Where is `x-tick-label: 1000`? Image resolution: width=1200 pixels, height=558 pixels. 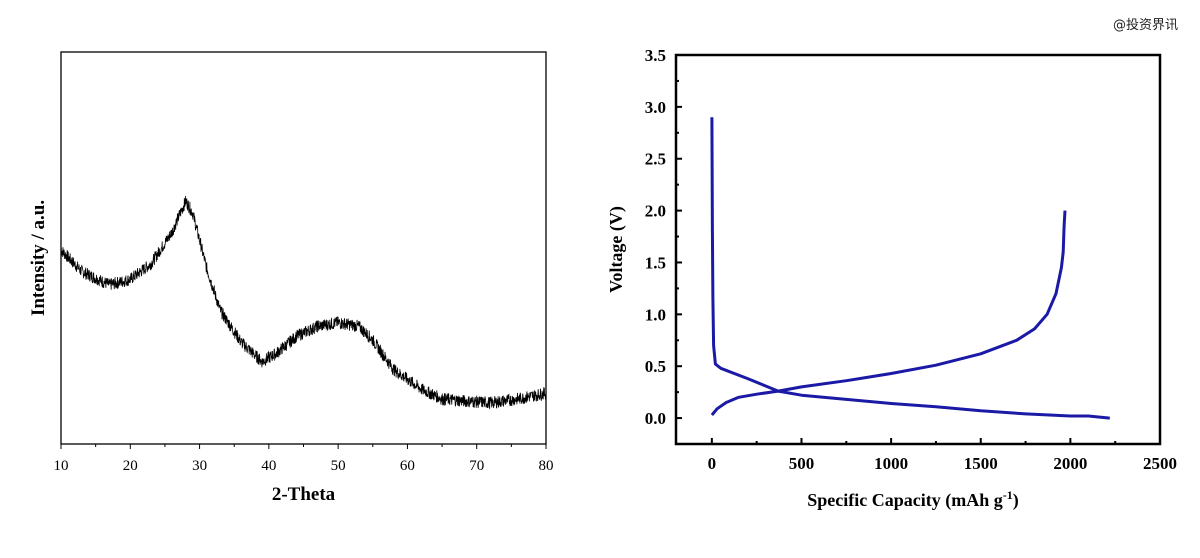 x-tick-label: 1000 is located at coordinates (891, 463).